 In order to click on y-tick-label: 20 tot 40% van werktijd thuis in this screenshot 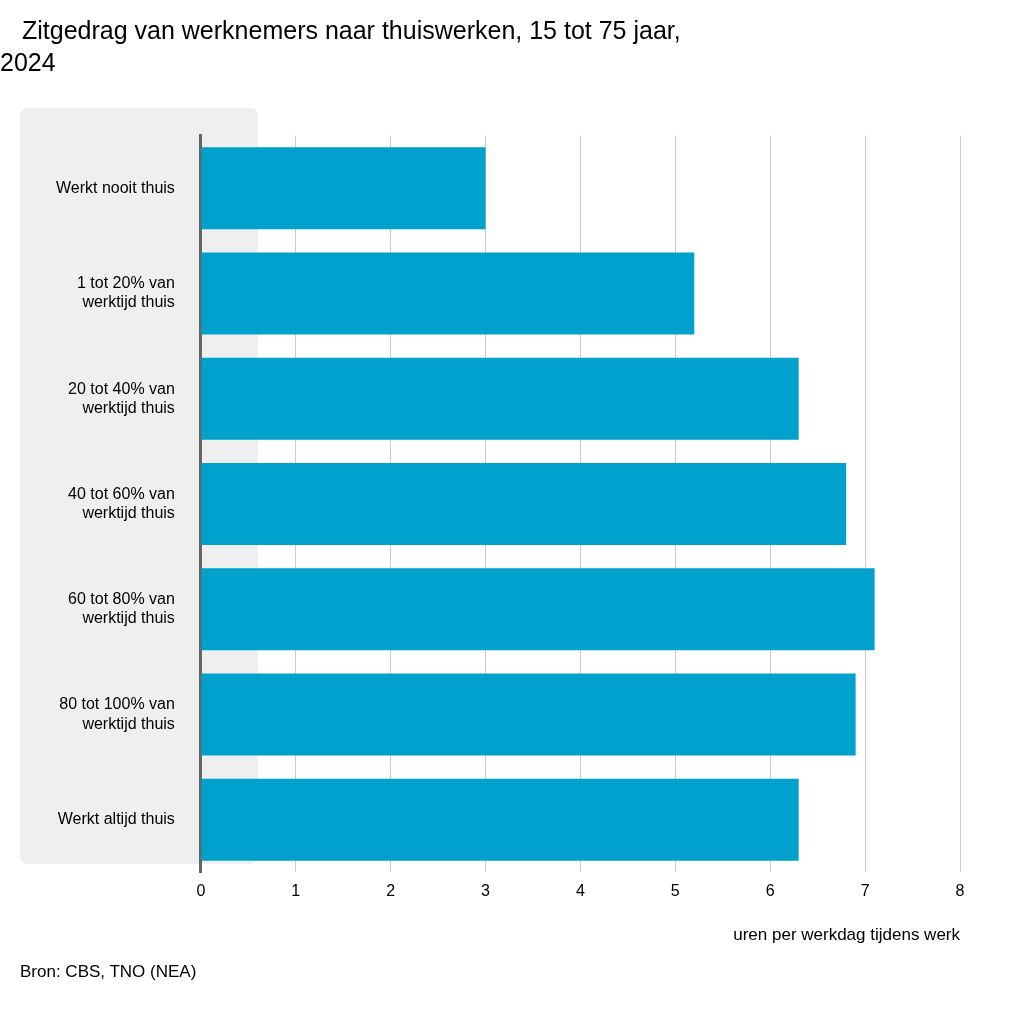, I will do `click(121, 397)`.